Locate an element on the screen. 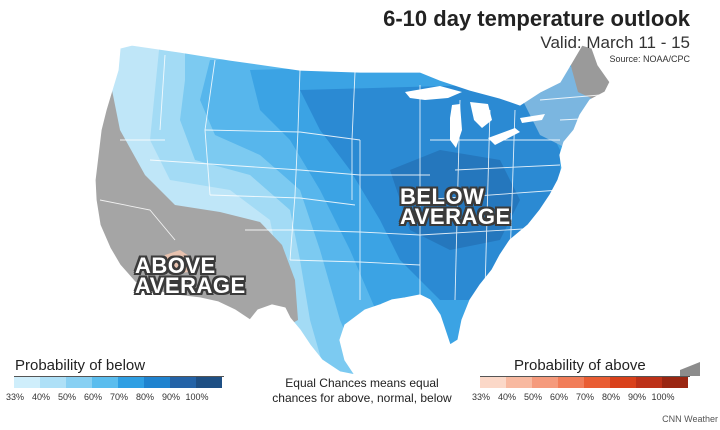 The image size is (720, 430). legend-below-tick: 50% is located at coordinates (66, 397).